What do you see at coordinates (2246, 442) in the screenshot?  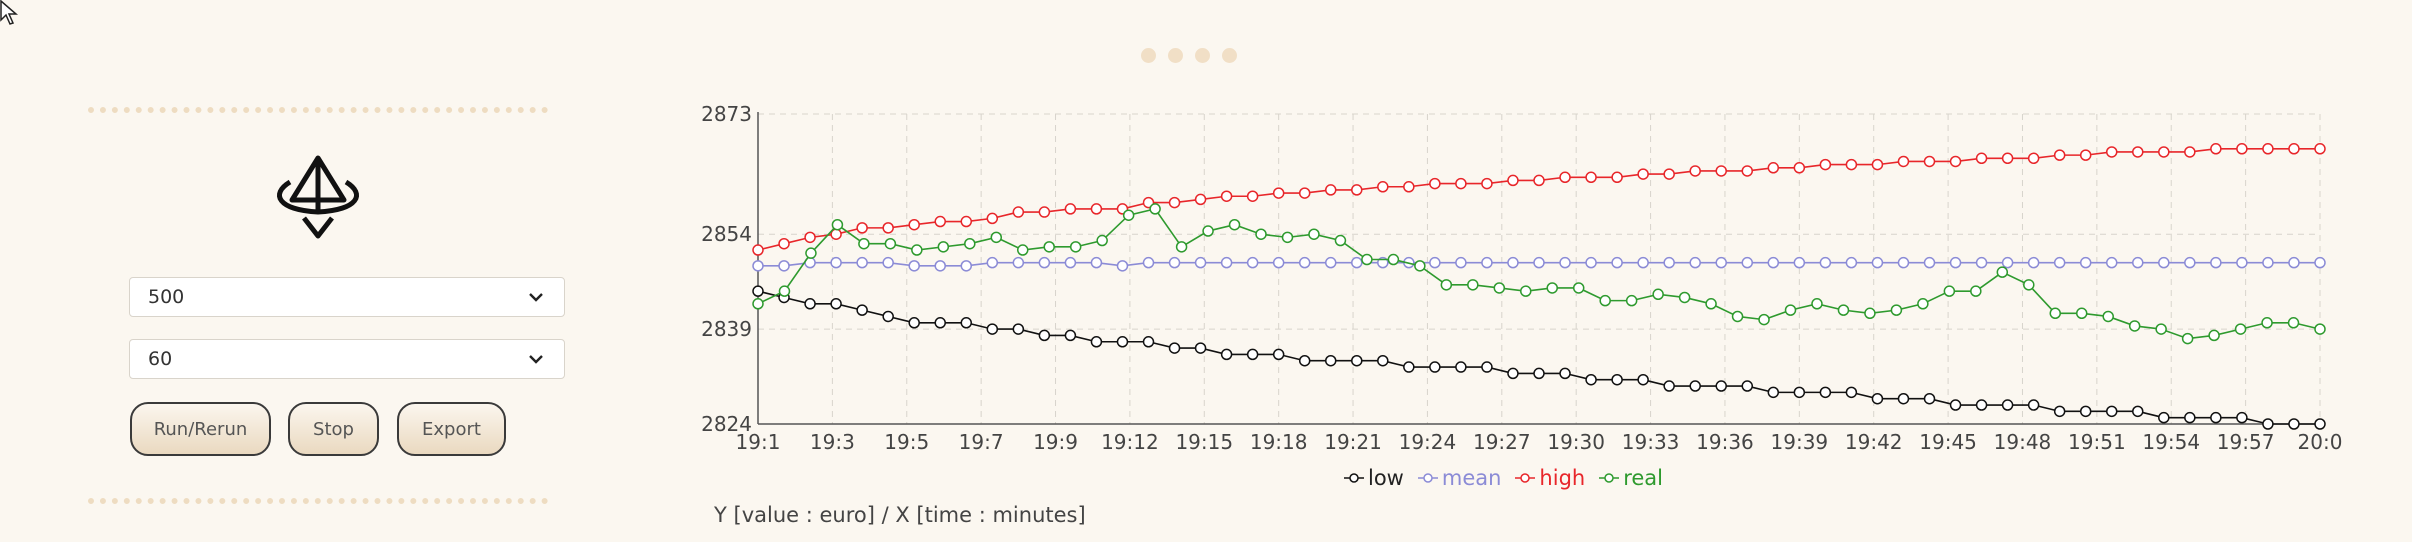 I see `x-tick-label: 19:57` at bounding box center [2246, 442].